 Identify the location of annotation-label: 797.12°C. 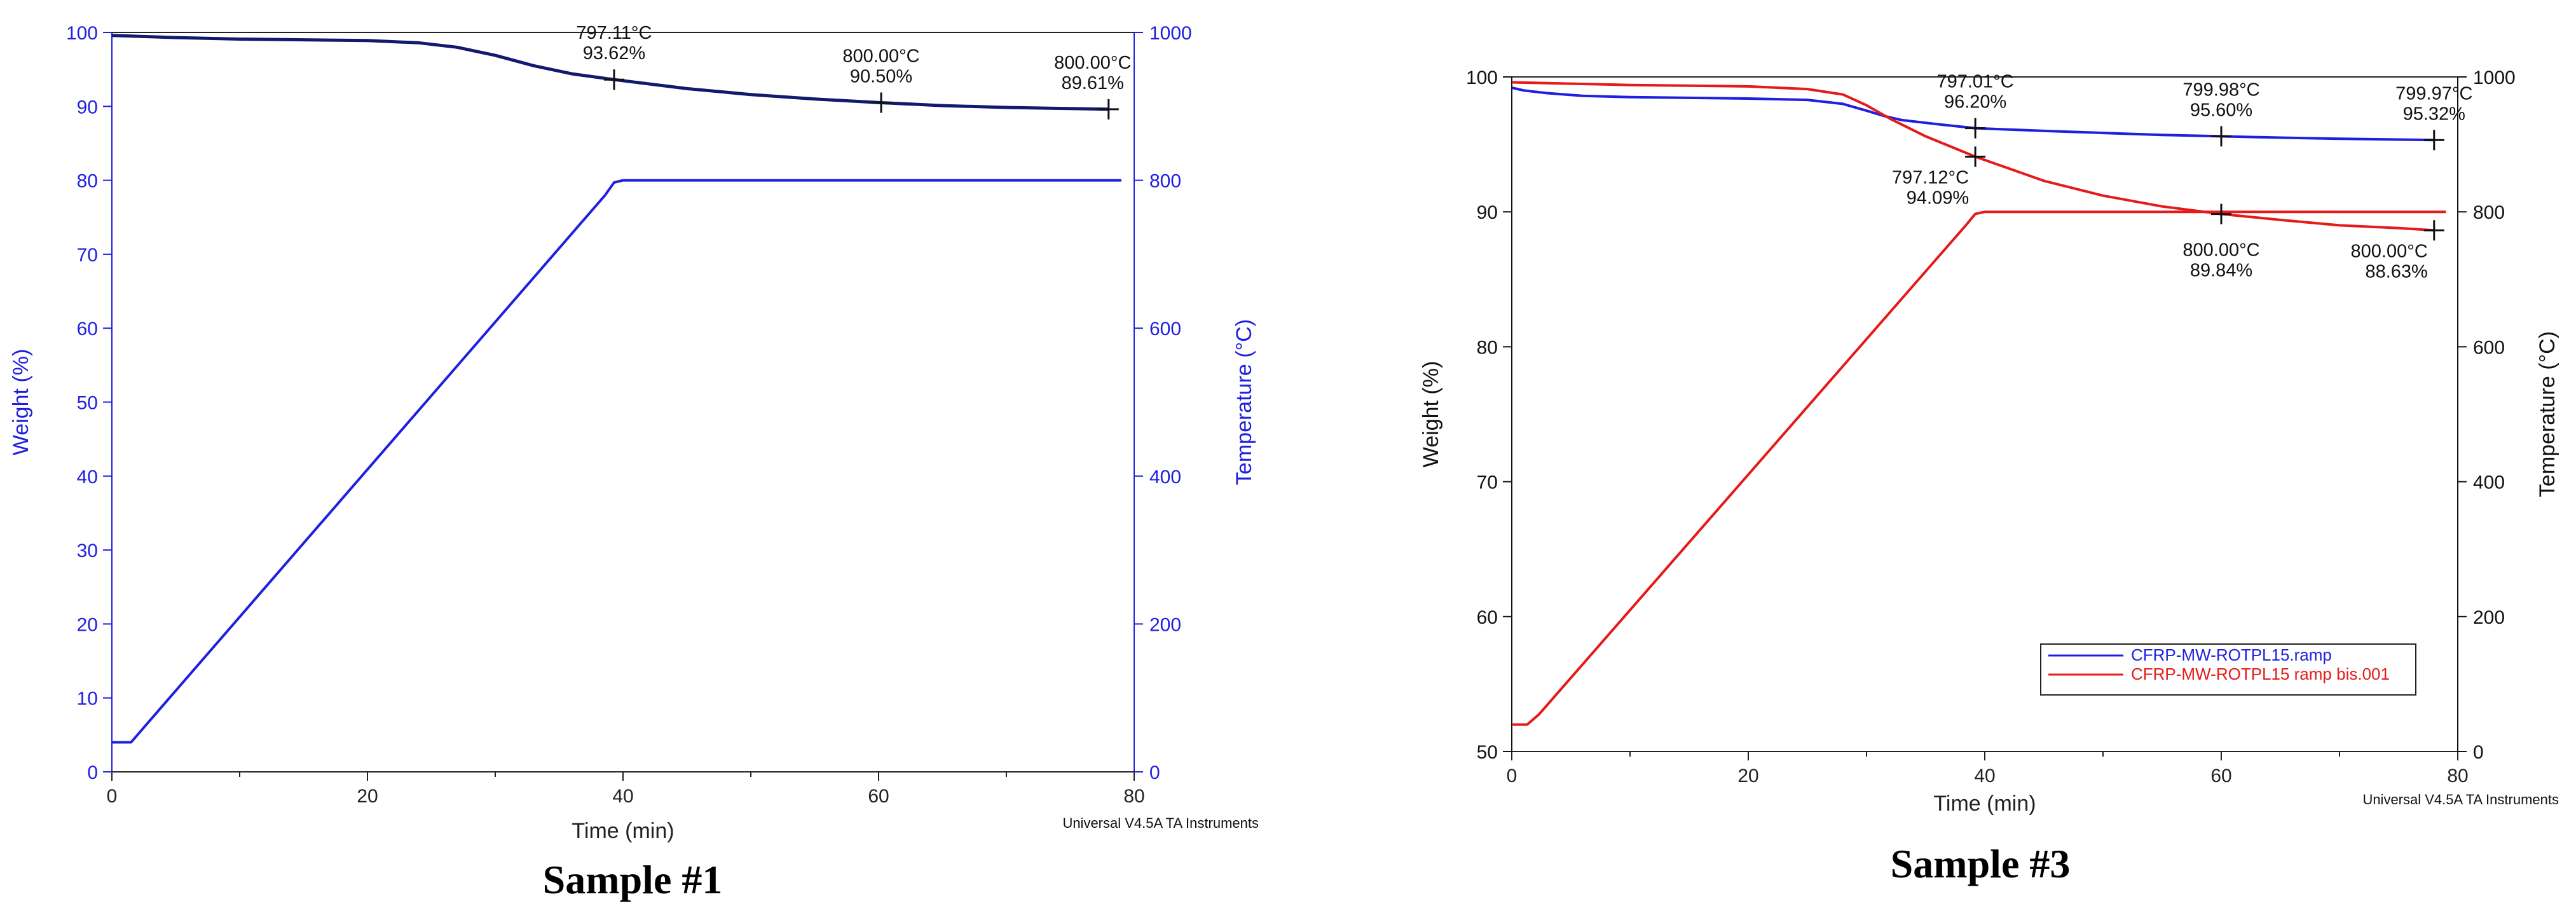
(1931, 178).